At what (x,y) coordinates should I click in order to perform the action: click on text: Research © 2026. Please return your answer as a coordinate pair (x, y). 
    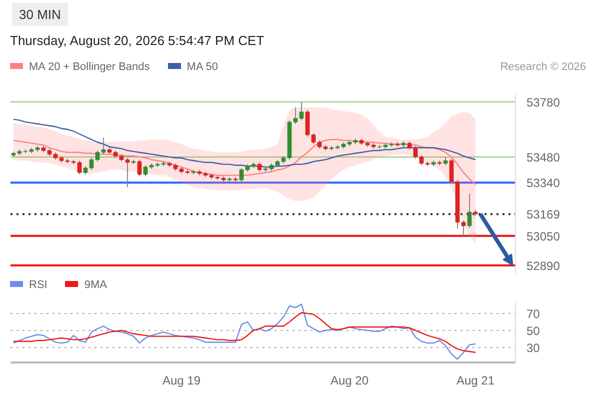
    Looking at the image, I should click on (543, 67).